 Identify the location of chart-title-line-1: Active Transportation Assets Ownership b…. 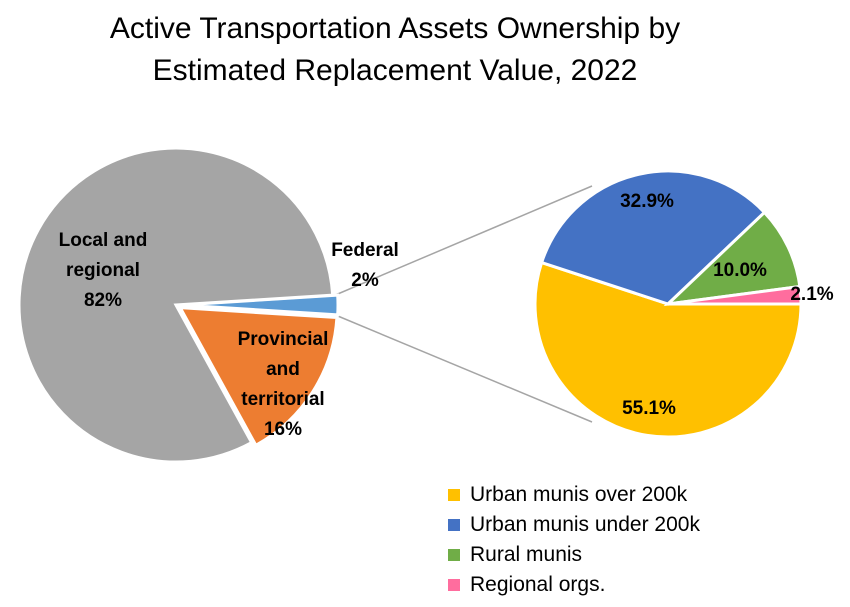
(395, 28).